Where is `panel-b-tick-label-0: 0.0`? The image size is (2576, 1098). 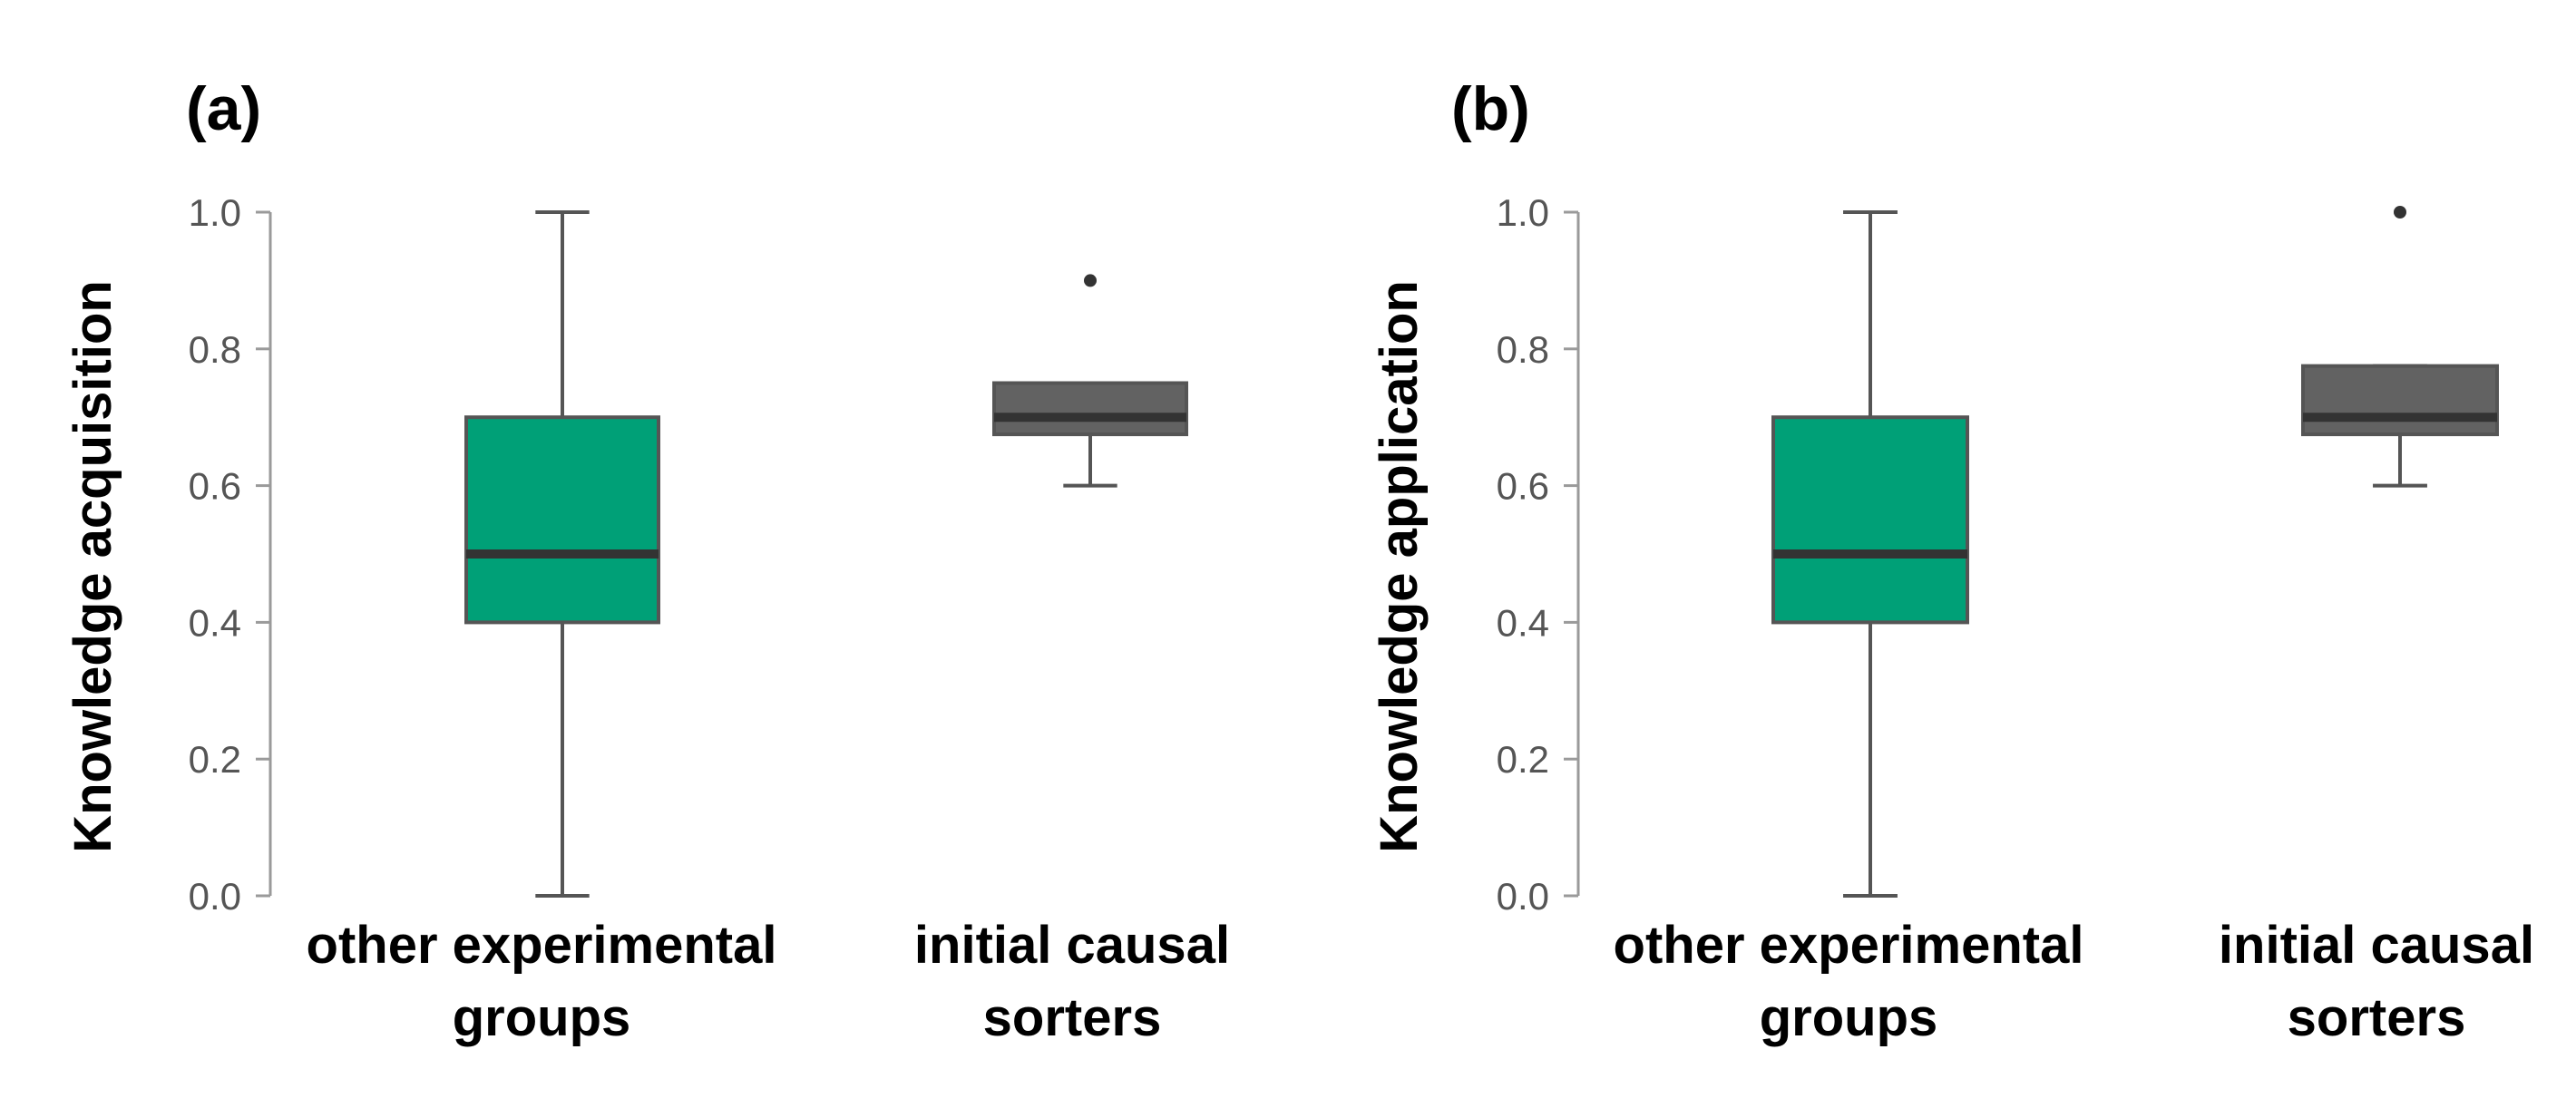
panel-b-tick-label-0: 0.0 is located at coordinates (1523, 896).